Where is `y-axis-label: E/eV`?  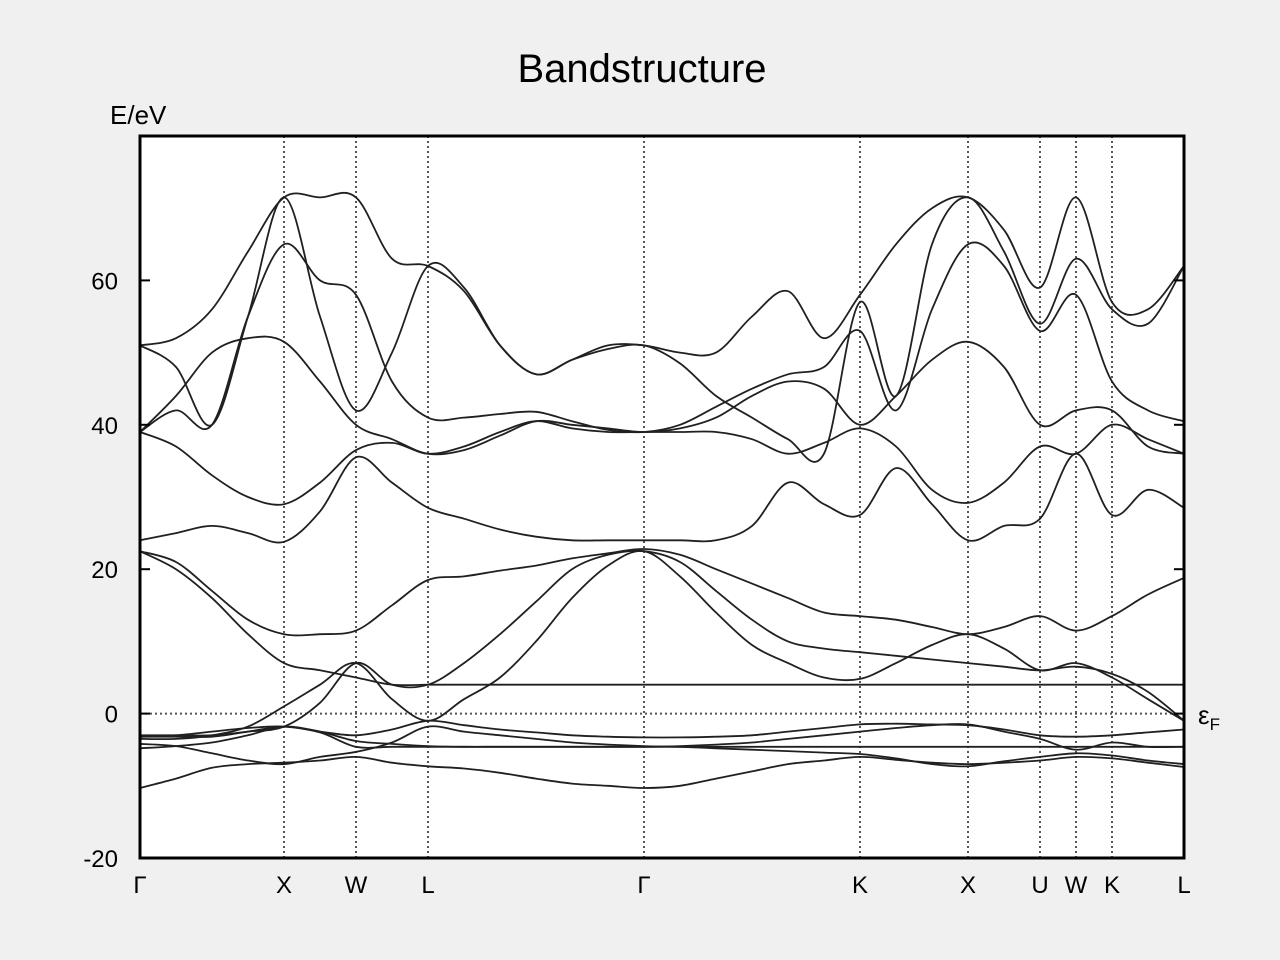 y-axis-label: E/eV is located at coordinates (138, 115).